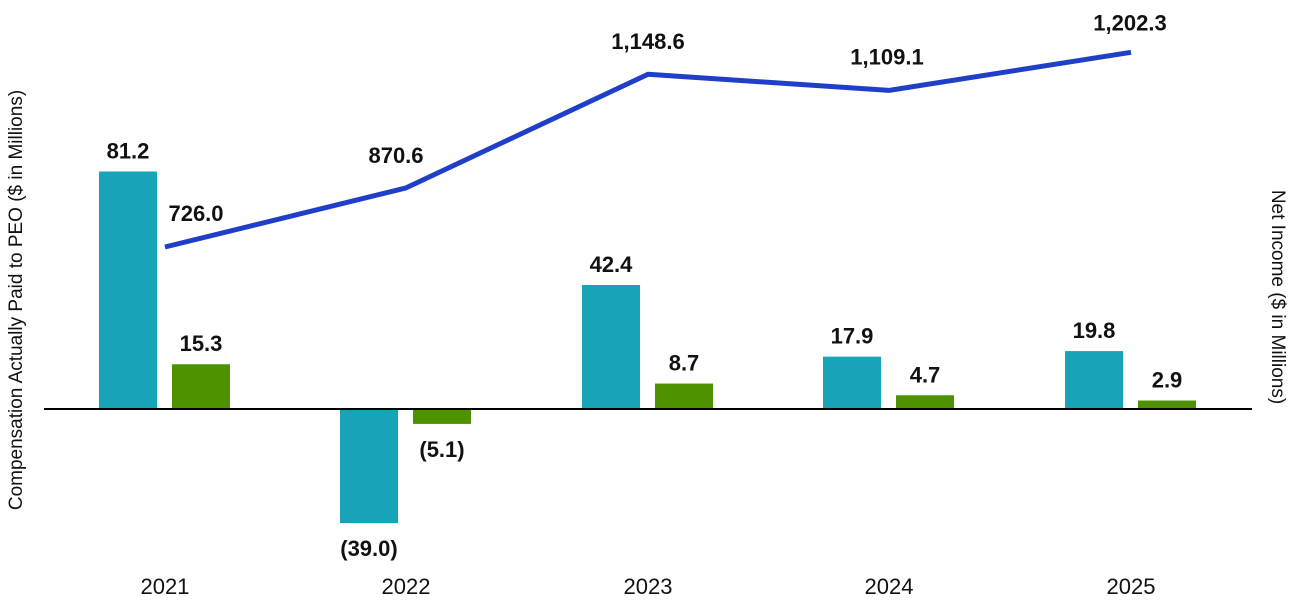  What do you see at coordinates (1167, 404) in the screenshot?
I see `bar-secondary-2025` at bounding box center [1167, 404].